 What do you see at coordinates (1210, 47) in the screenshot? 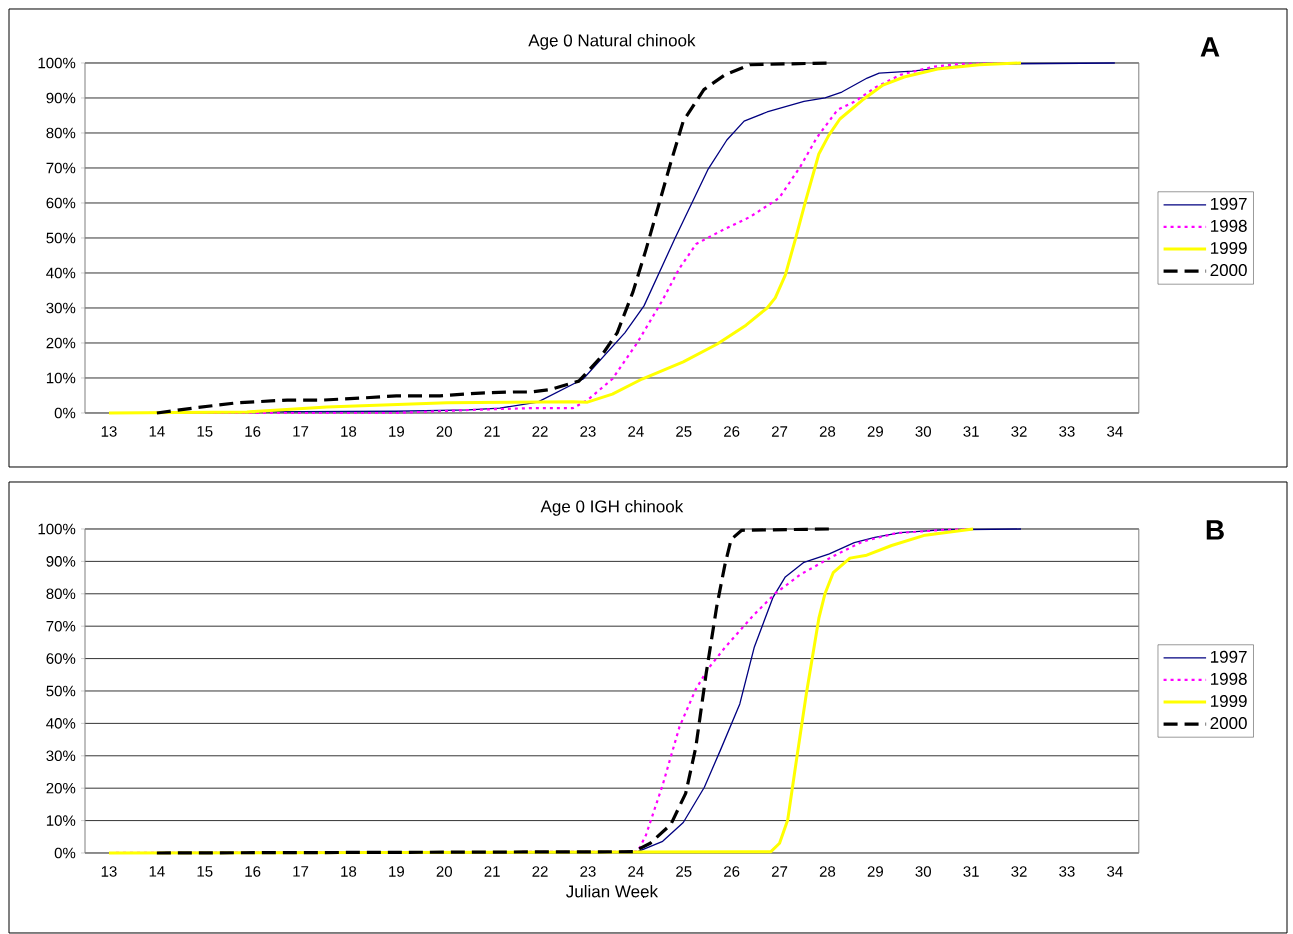
I see `text: A` at bounding box center [1210, 47].